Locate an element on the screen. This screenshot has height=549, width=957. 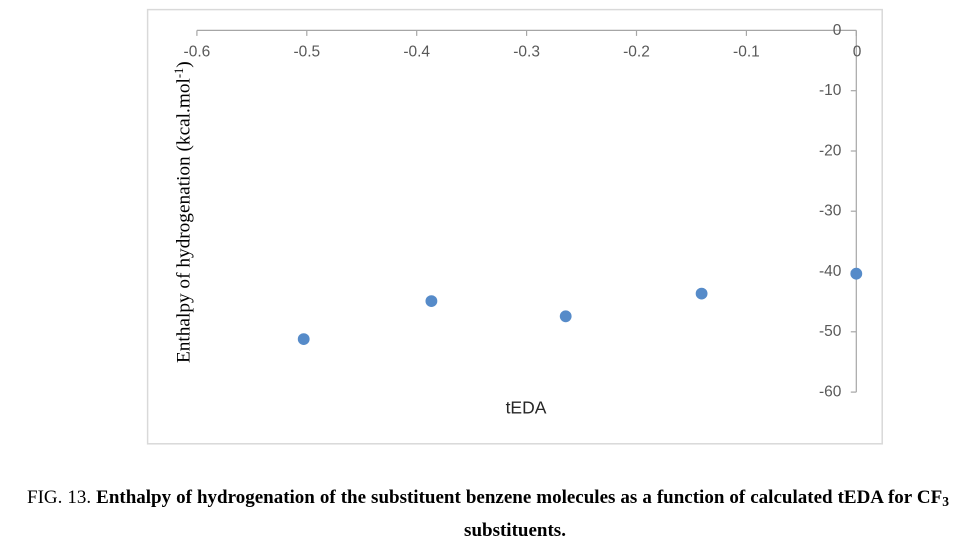
svg-text: -0.4 is located at coordinates (416, 52).